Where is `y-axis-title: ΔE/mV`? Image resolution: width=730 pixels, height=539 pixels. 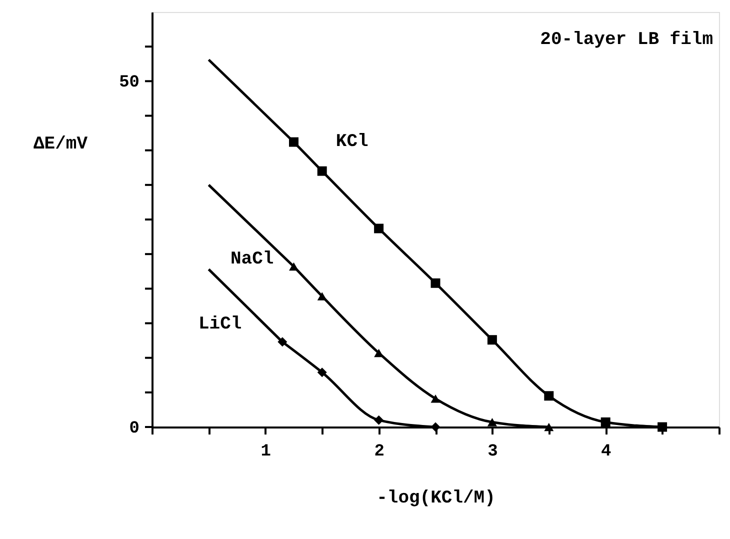
y-axis-title: ΔE/mV is located at coordinates (60, 144).